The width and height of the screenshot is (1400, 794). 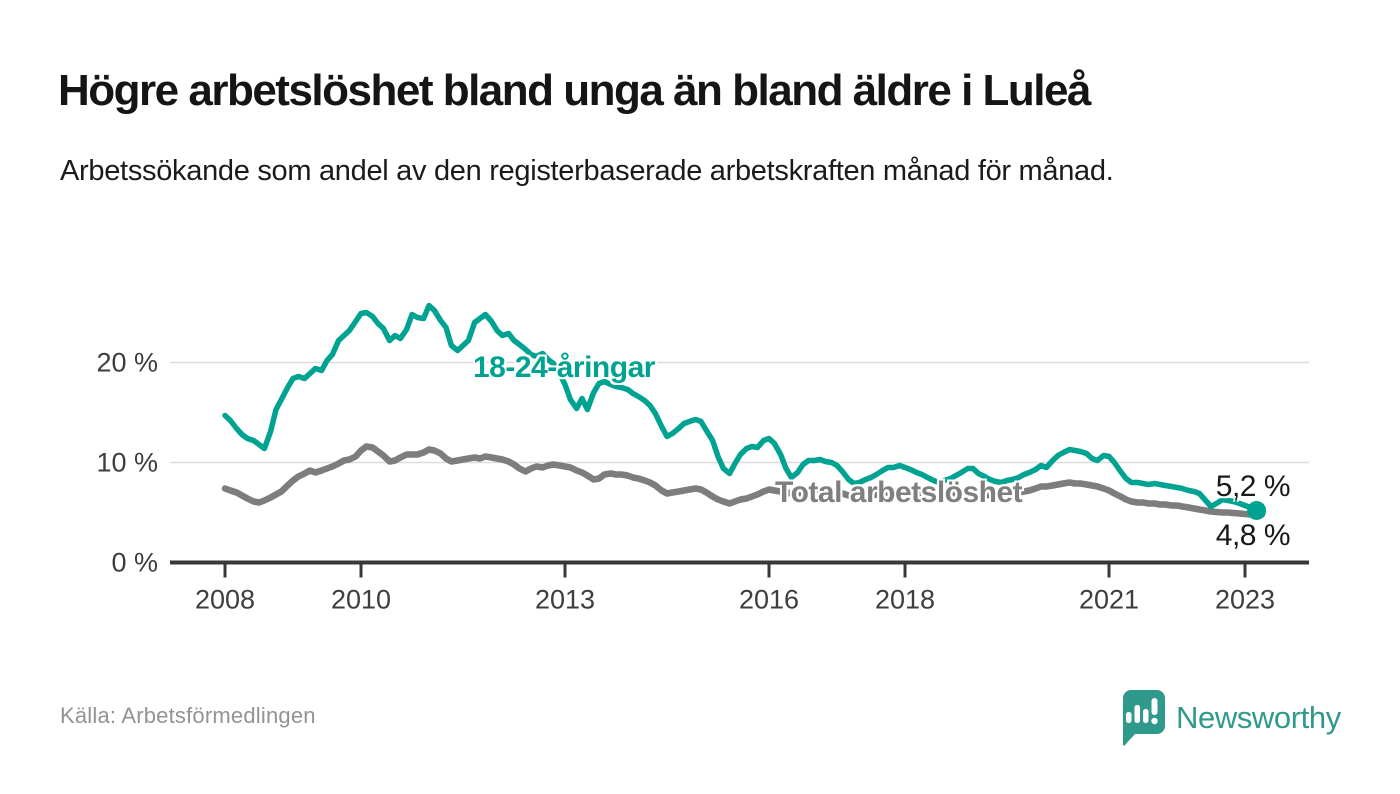 I want to click on x-tick-label: 2010, so click(x=361, y=600).